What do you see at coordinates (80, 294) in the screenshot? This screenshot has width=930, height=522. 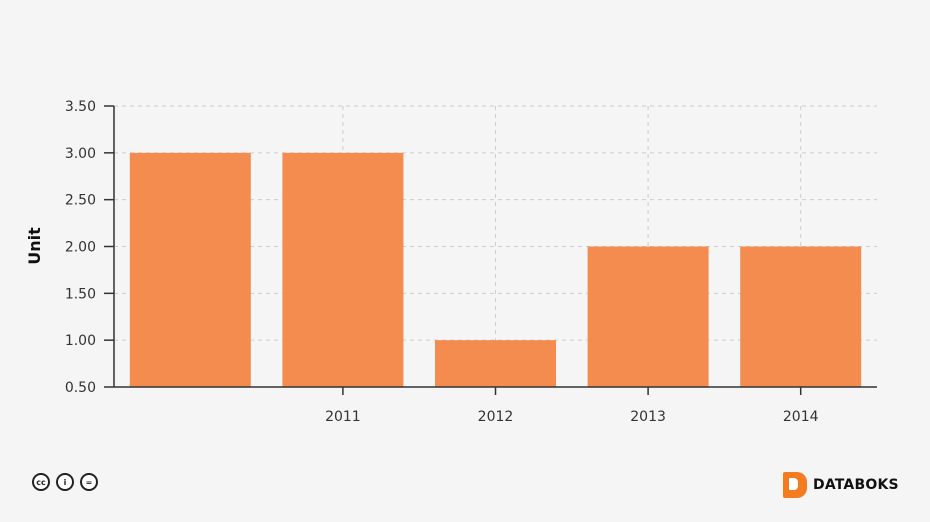 I see `y-tick-label: 1.50` at bounding box center [80, 294].